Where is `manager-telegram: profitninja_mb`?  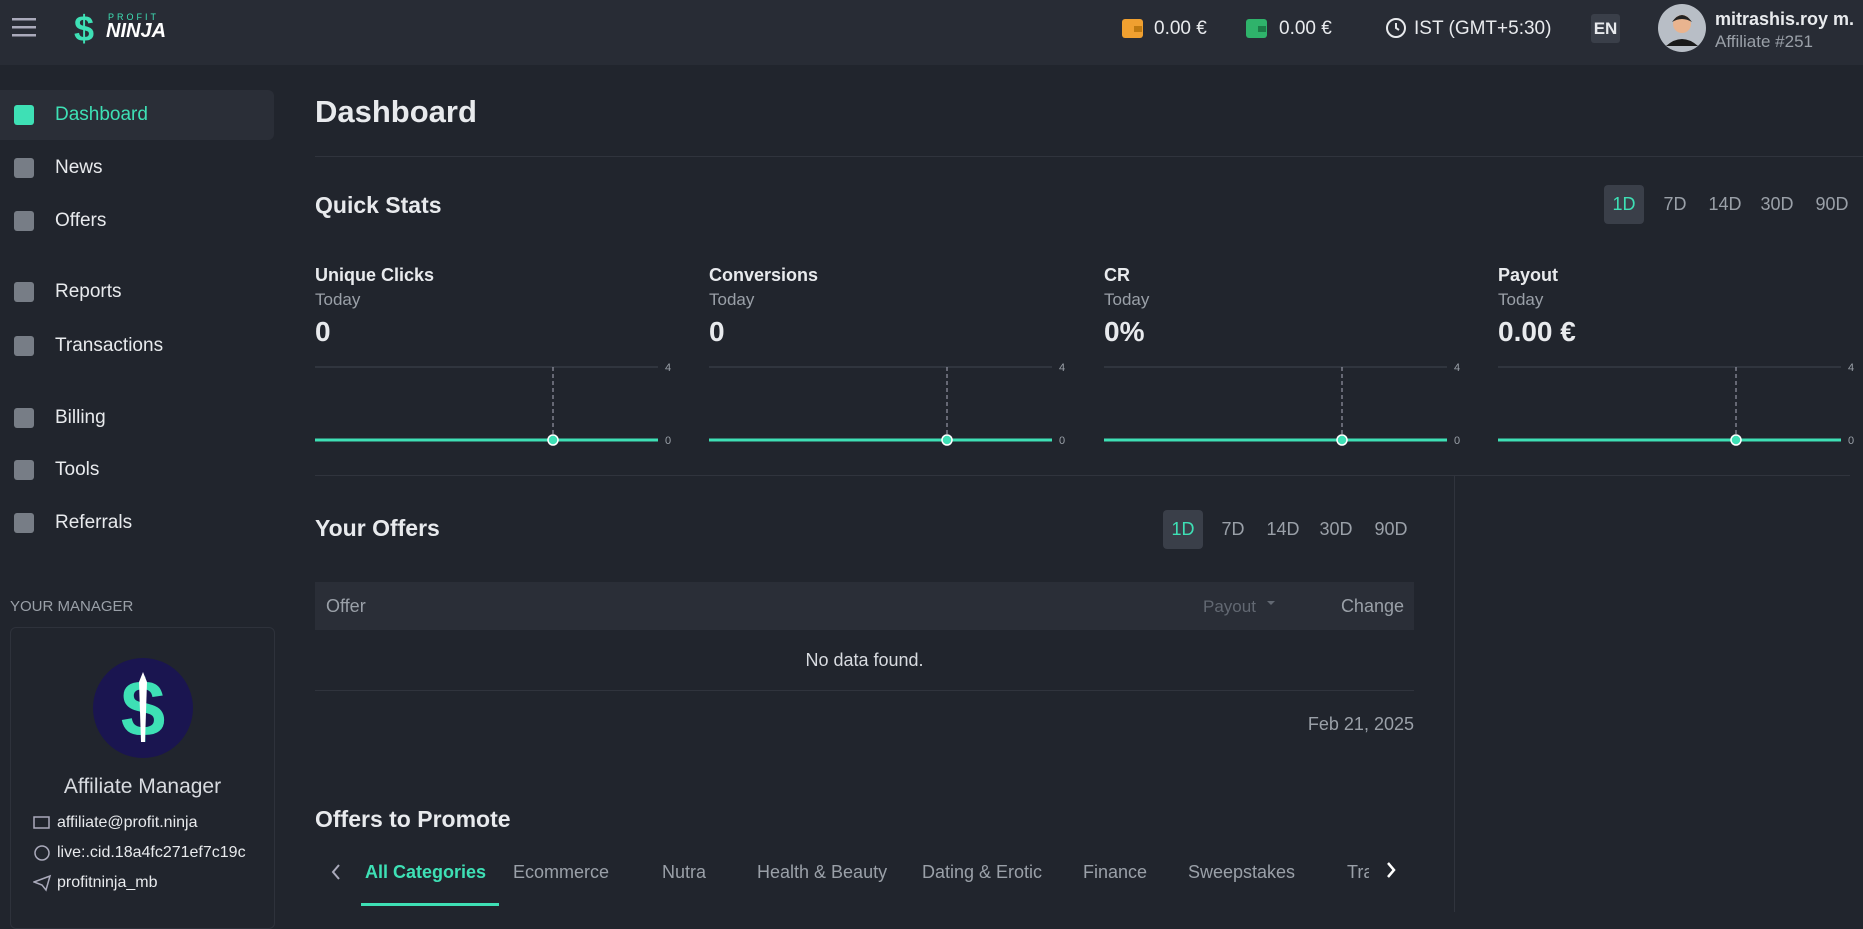
manager-telegram: profitninja_mb is located at coordinates (107, 882).